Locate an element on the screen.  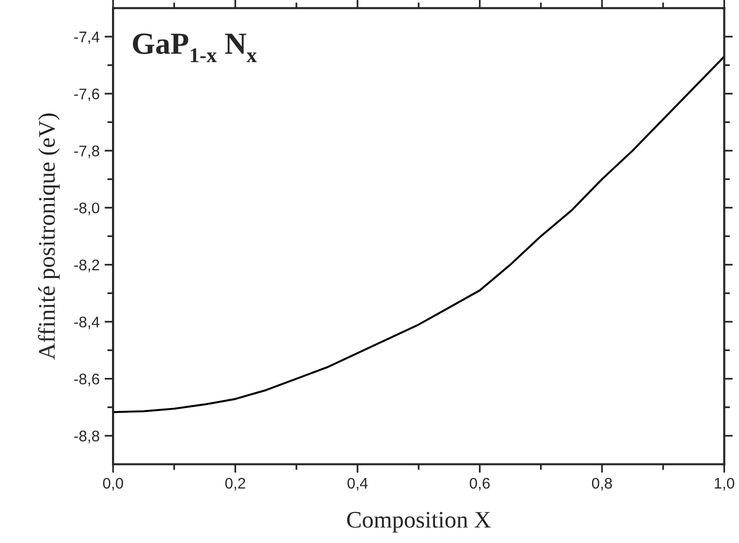
x-tick-label: 0,2 is located at coordinates (235, 484).